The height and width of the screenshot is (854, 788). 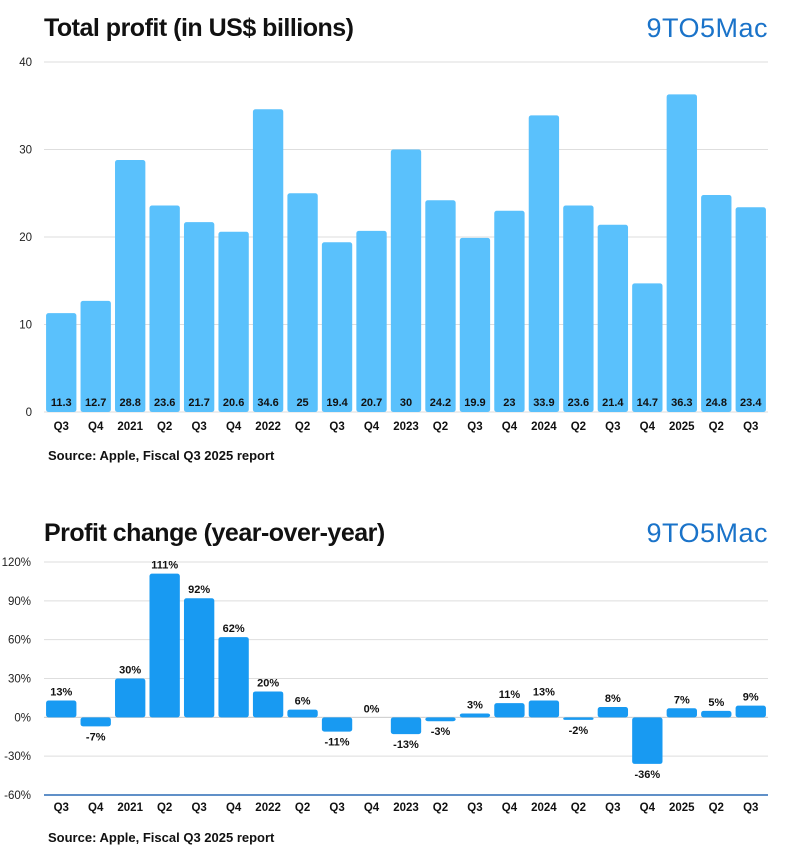 I want to click on data-label: 111%, so click(x=164, y=566).